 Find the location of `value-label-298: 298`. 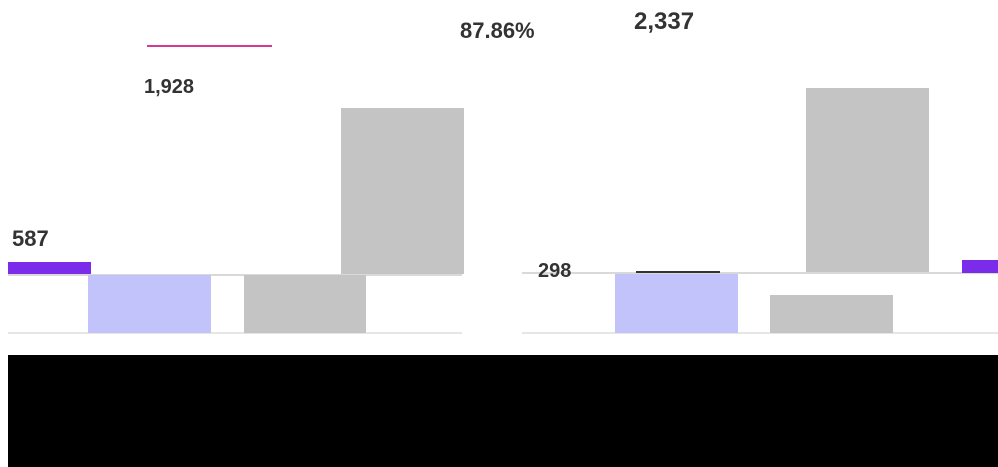

value-label-298: 298 is located at coordinates (555, 271).